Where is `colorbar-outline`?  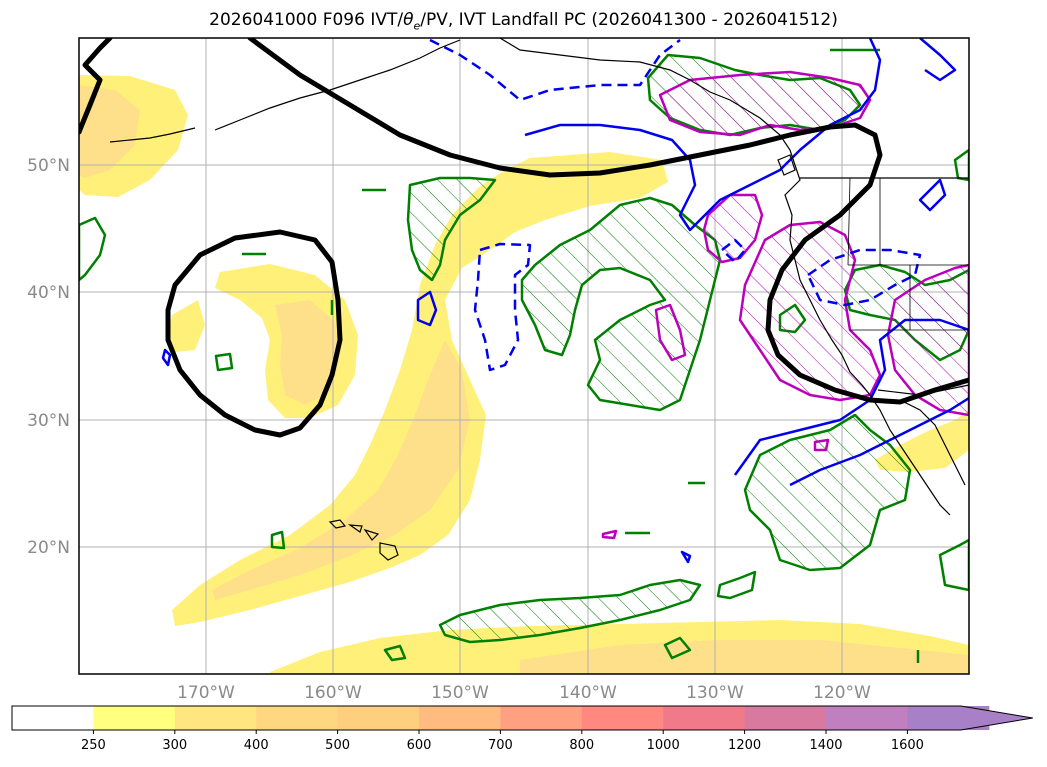
colorbar-outline is located at coordinates (522, 718).